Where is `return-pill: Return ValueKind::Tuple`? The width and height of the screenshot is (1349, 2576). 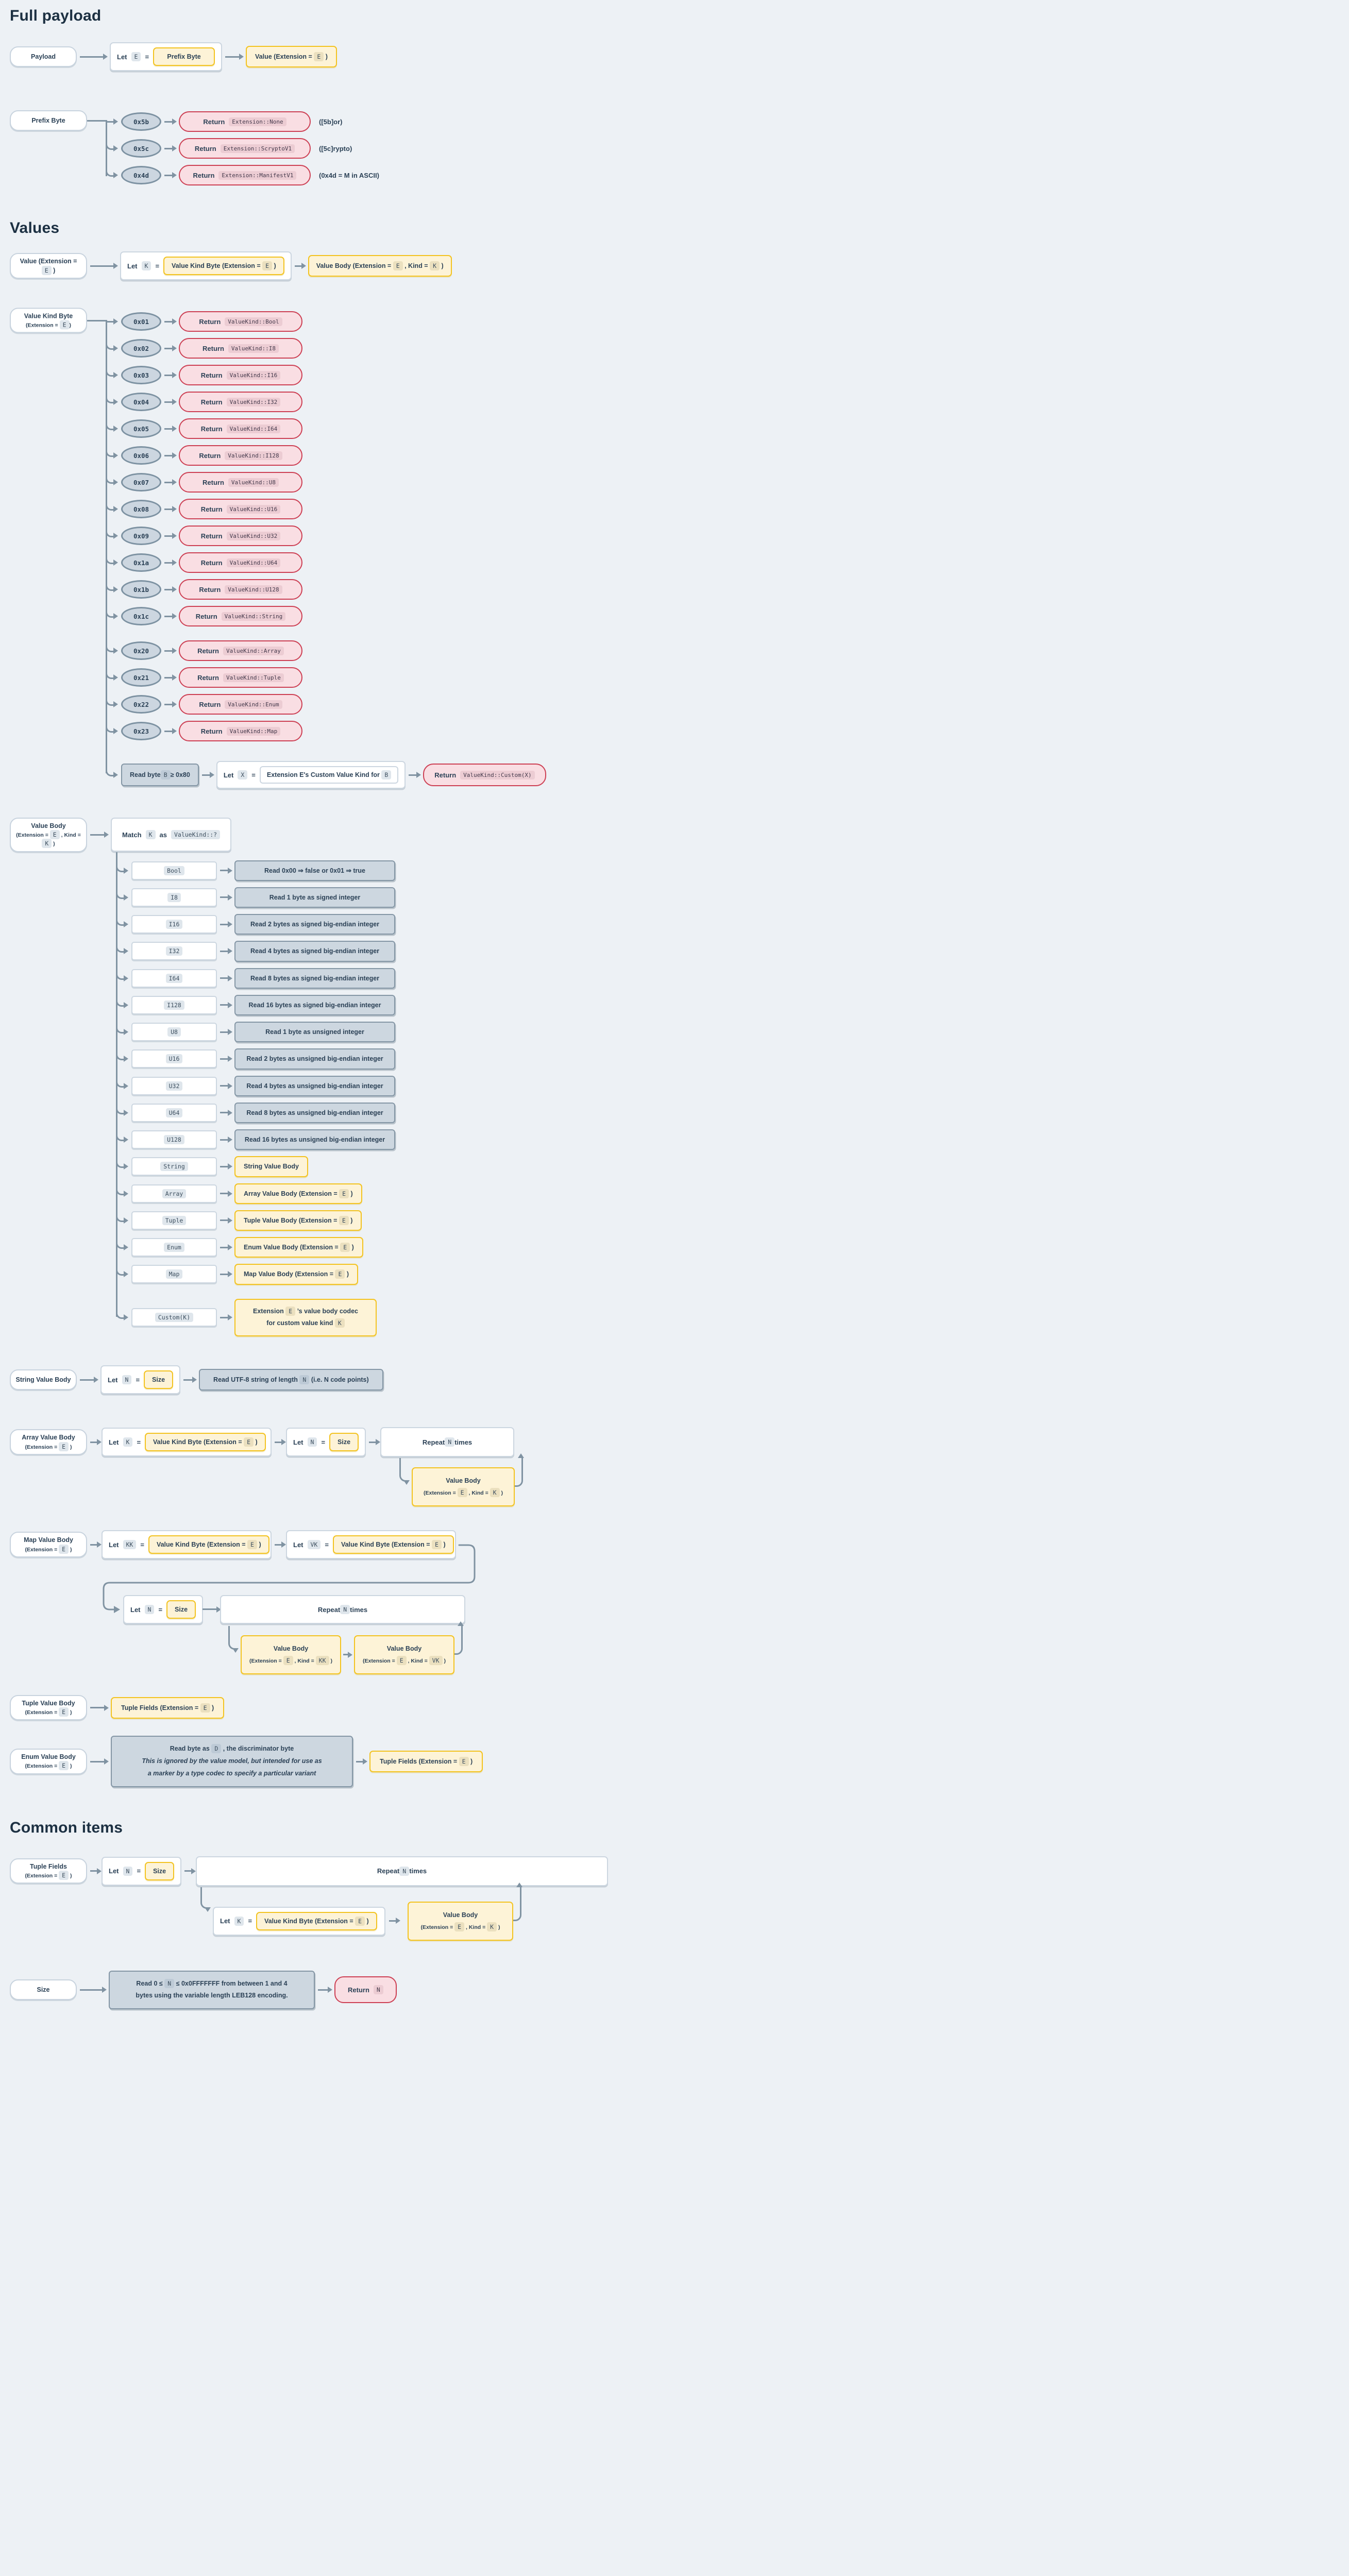
return-pill: Return ValueKind::Tuple is located at coordinates (240, 677).